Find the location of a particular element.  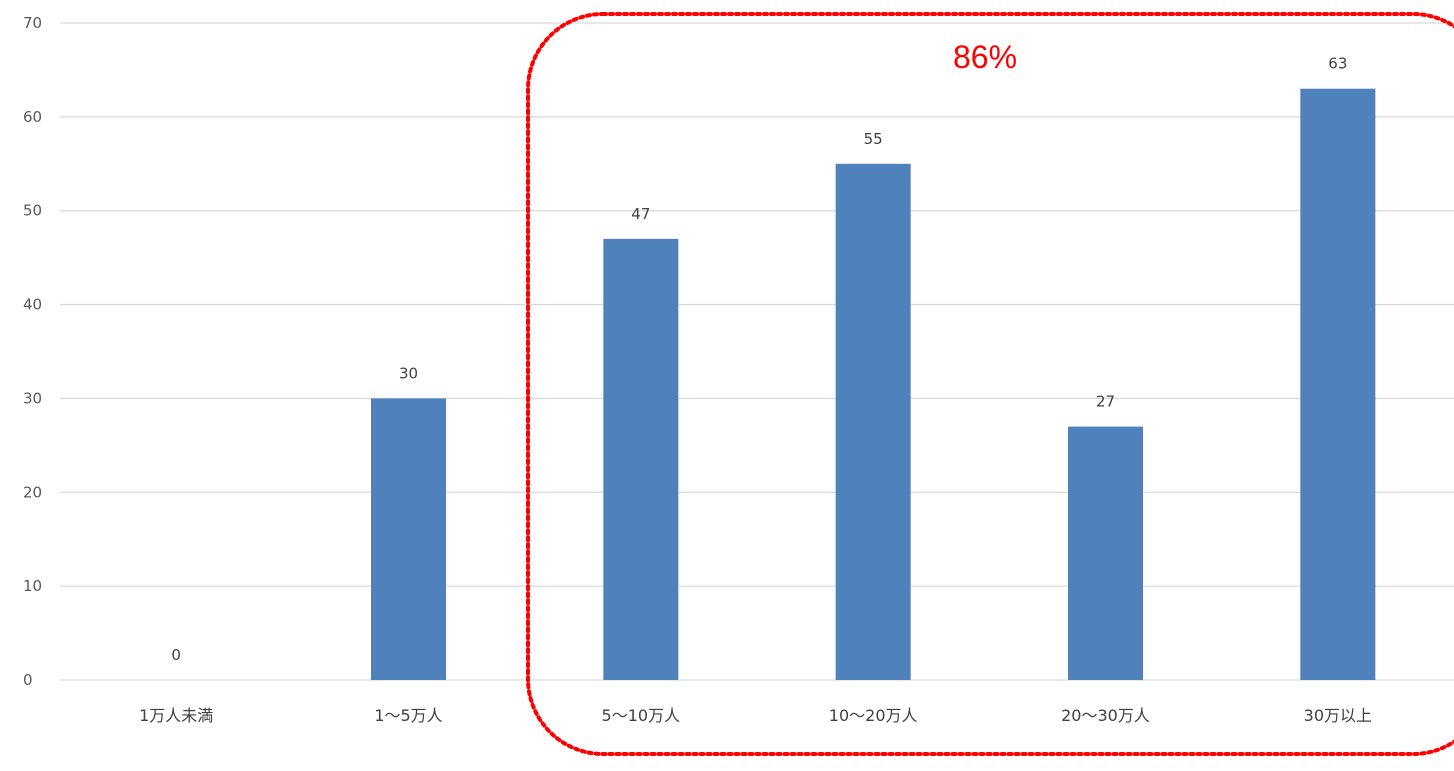

data-label: 47 is located at coordinates (640, 214).